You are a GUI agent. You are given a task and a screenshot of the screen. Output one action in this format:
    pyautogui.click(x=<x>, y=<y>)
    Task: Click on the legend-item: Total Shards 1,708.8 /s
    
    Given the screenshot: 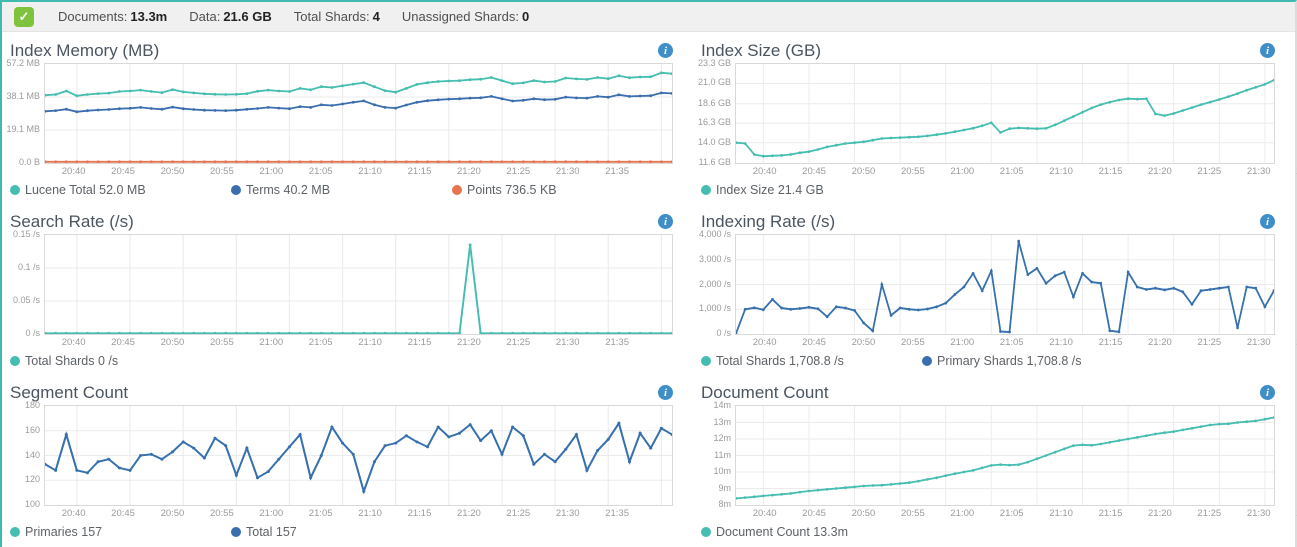 What is the action you would take?
    pyautogui.click(x=811, y=361)
    